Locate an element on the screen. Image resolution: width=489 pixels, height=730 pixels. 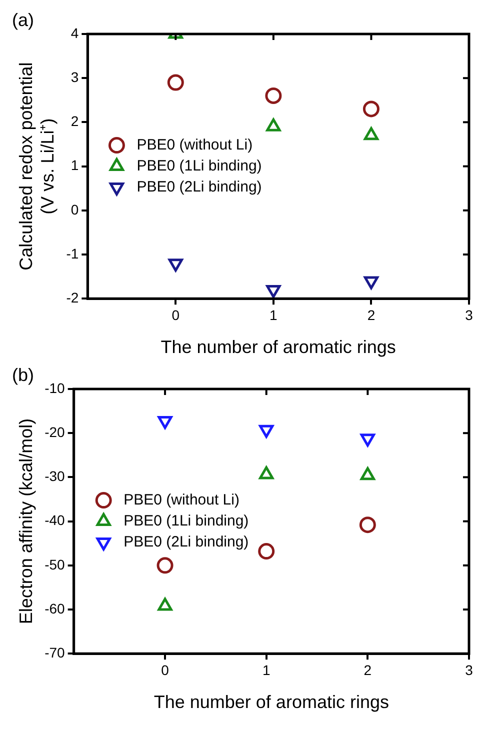
y-axis-title: Calculated redox potential (V vs. Li/Li⁺) is located at coordinates (37, 166).